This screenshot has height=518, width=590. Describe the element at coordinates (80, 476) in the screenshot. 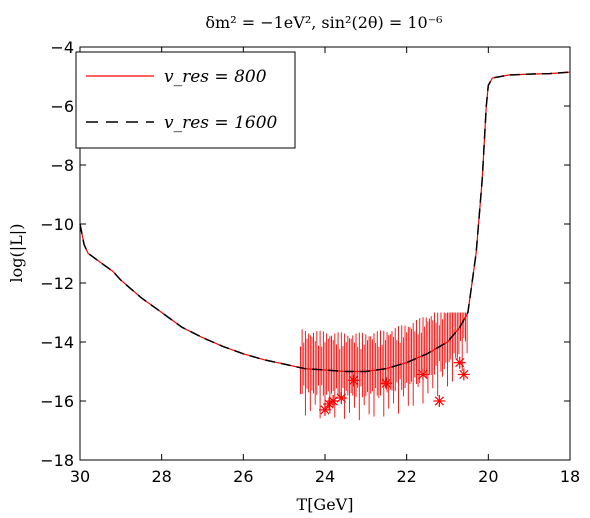

I see `x-tick-label: 30` at that location.